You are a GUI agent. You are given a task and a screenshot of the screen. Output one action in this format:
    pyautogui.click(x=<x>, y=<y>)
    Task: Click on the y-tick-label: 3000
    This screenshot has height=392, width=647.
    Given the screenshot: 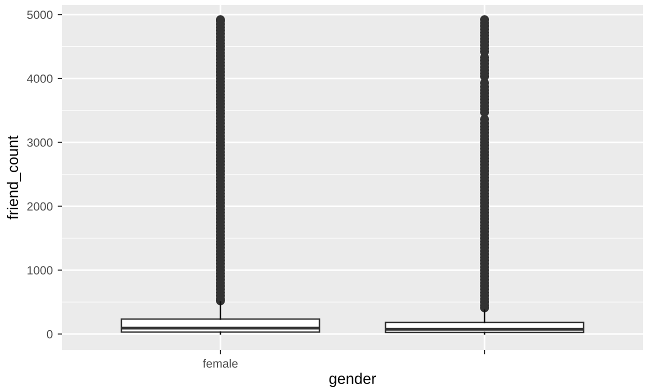 What is the action you would take?
    pyautogui.click(x=40, y=142)
    